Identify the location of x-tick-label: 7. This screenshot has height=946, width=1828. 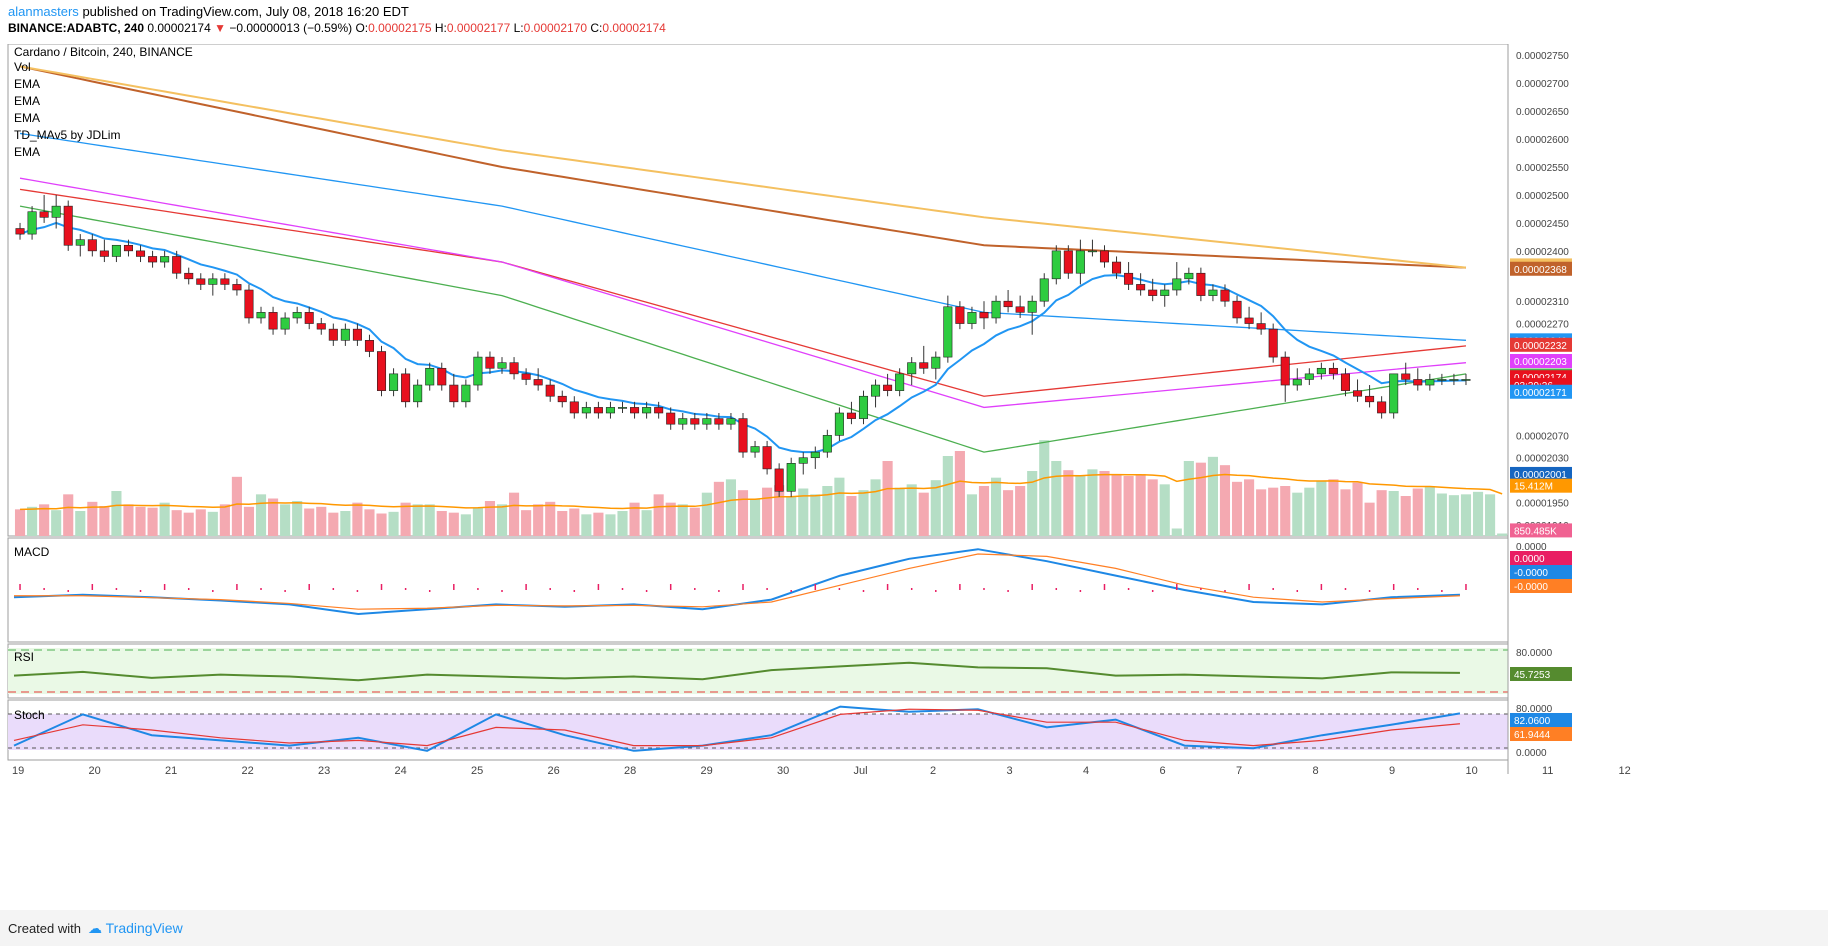
(1239, 771).